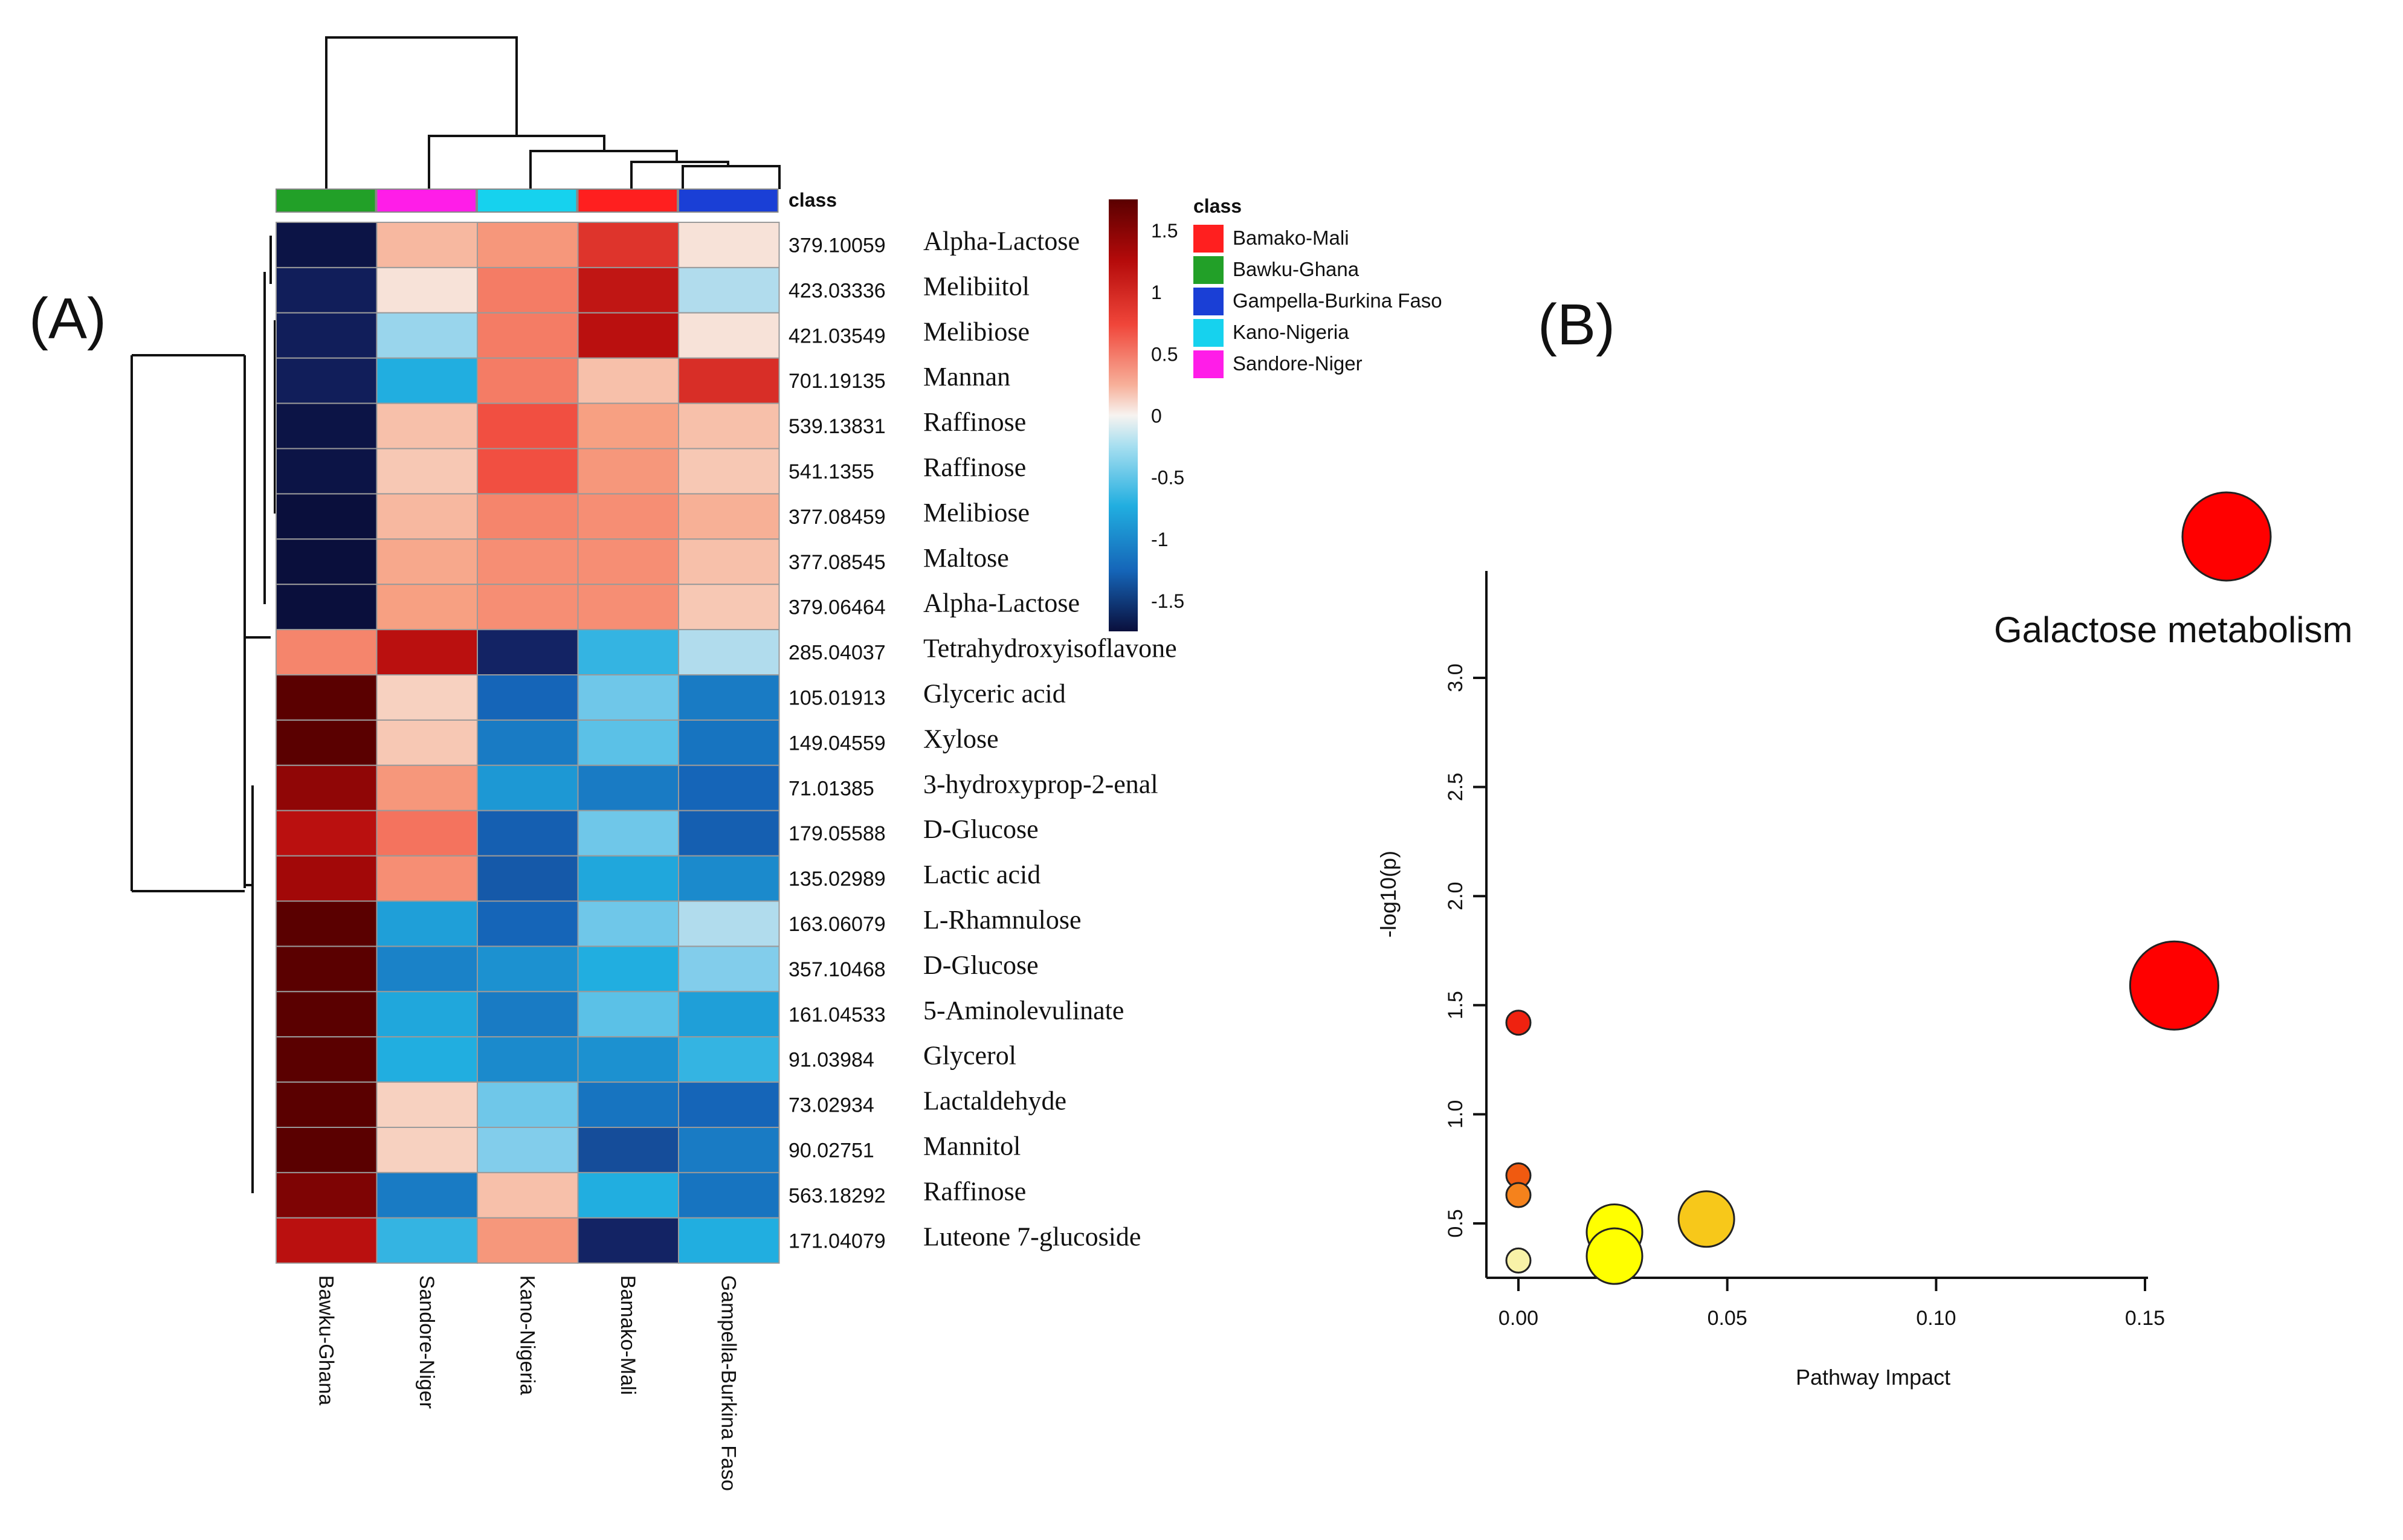 Image resolution: width=2403 pixels, height=1540 pixels. I want to click on row-mz-label: 149.04559, so click(837, 743).